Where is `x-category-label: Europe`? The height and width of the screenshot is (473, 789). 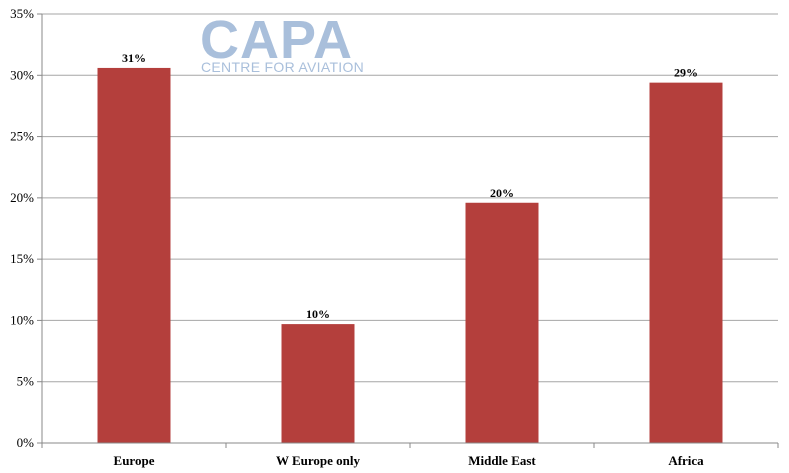
x-category-label: Europe is located at coordinates (134, 460).